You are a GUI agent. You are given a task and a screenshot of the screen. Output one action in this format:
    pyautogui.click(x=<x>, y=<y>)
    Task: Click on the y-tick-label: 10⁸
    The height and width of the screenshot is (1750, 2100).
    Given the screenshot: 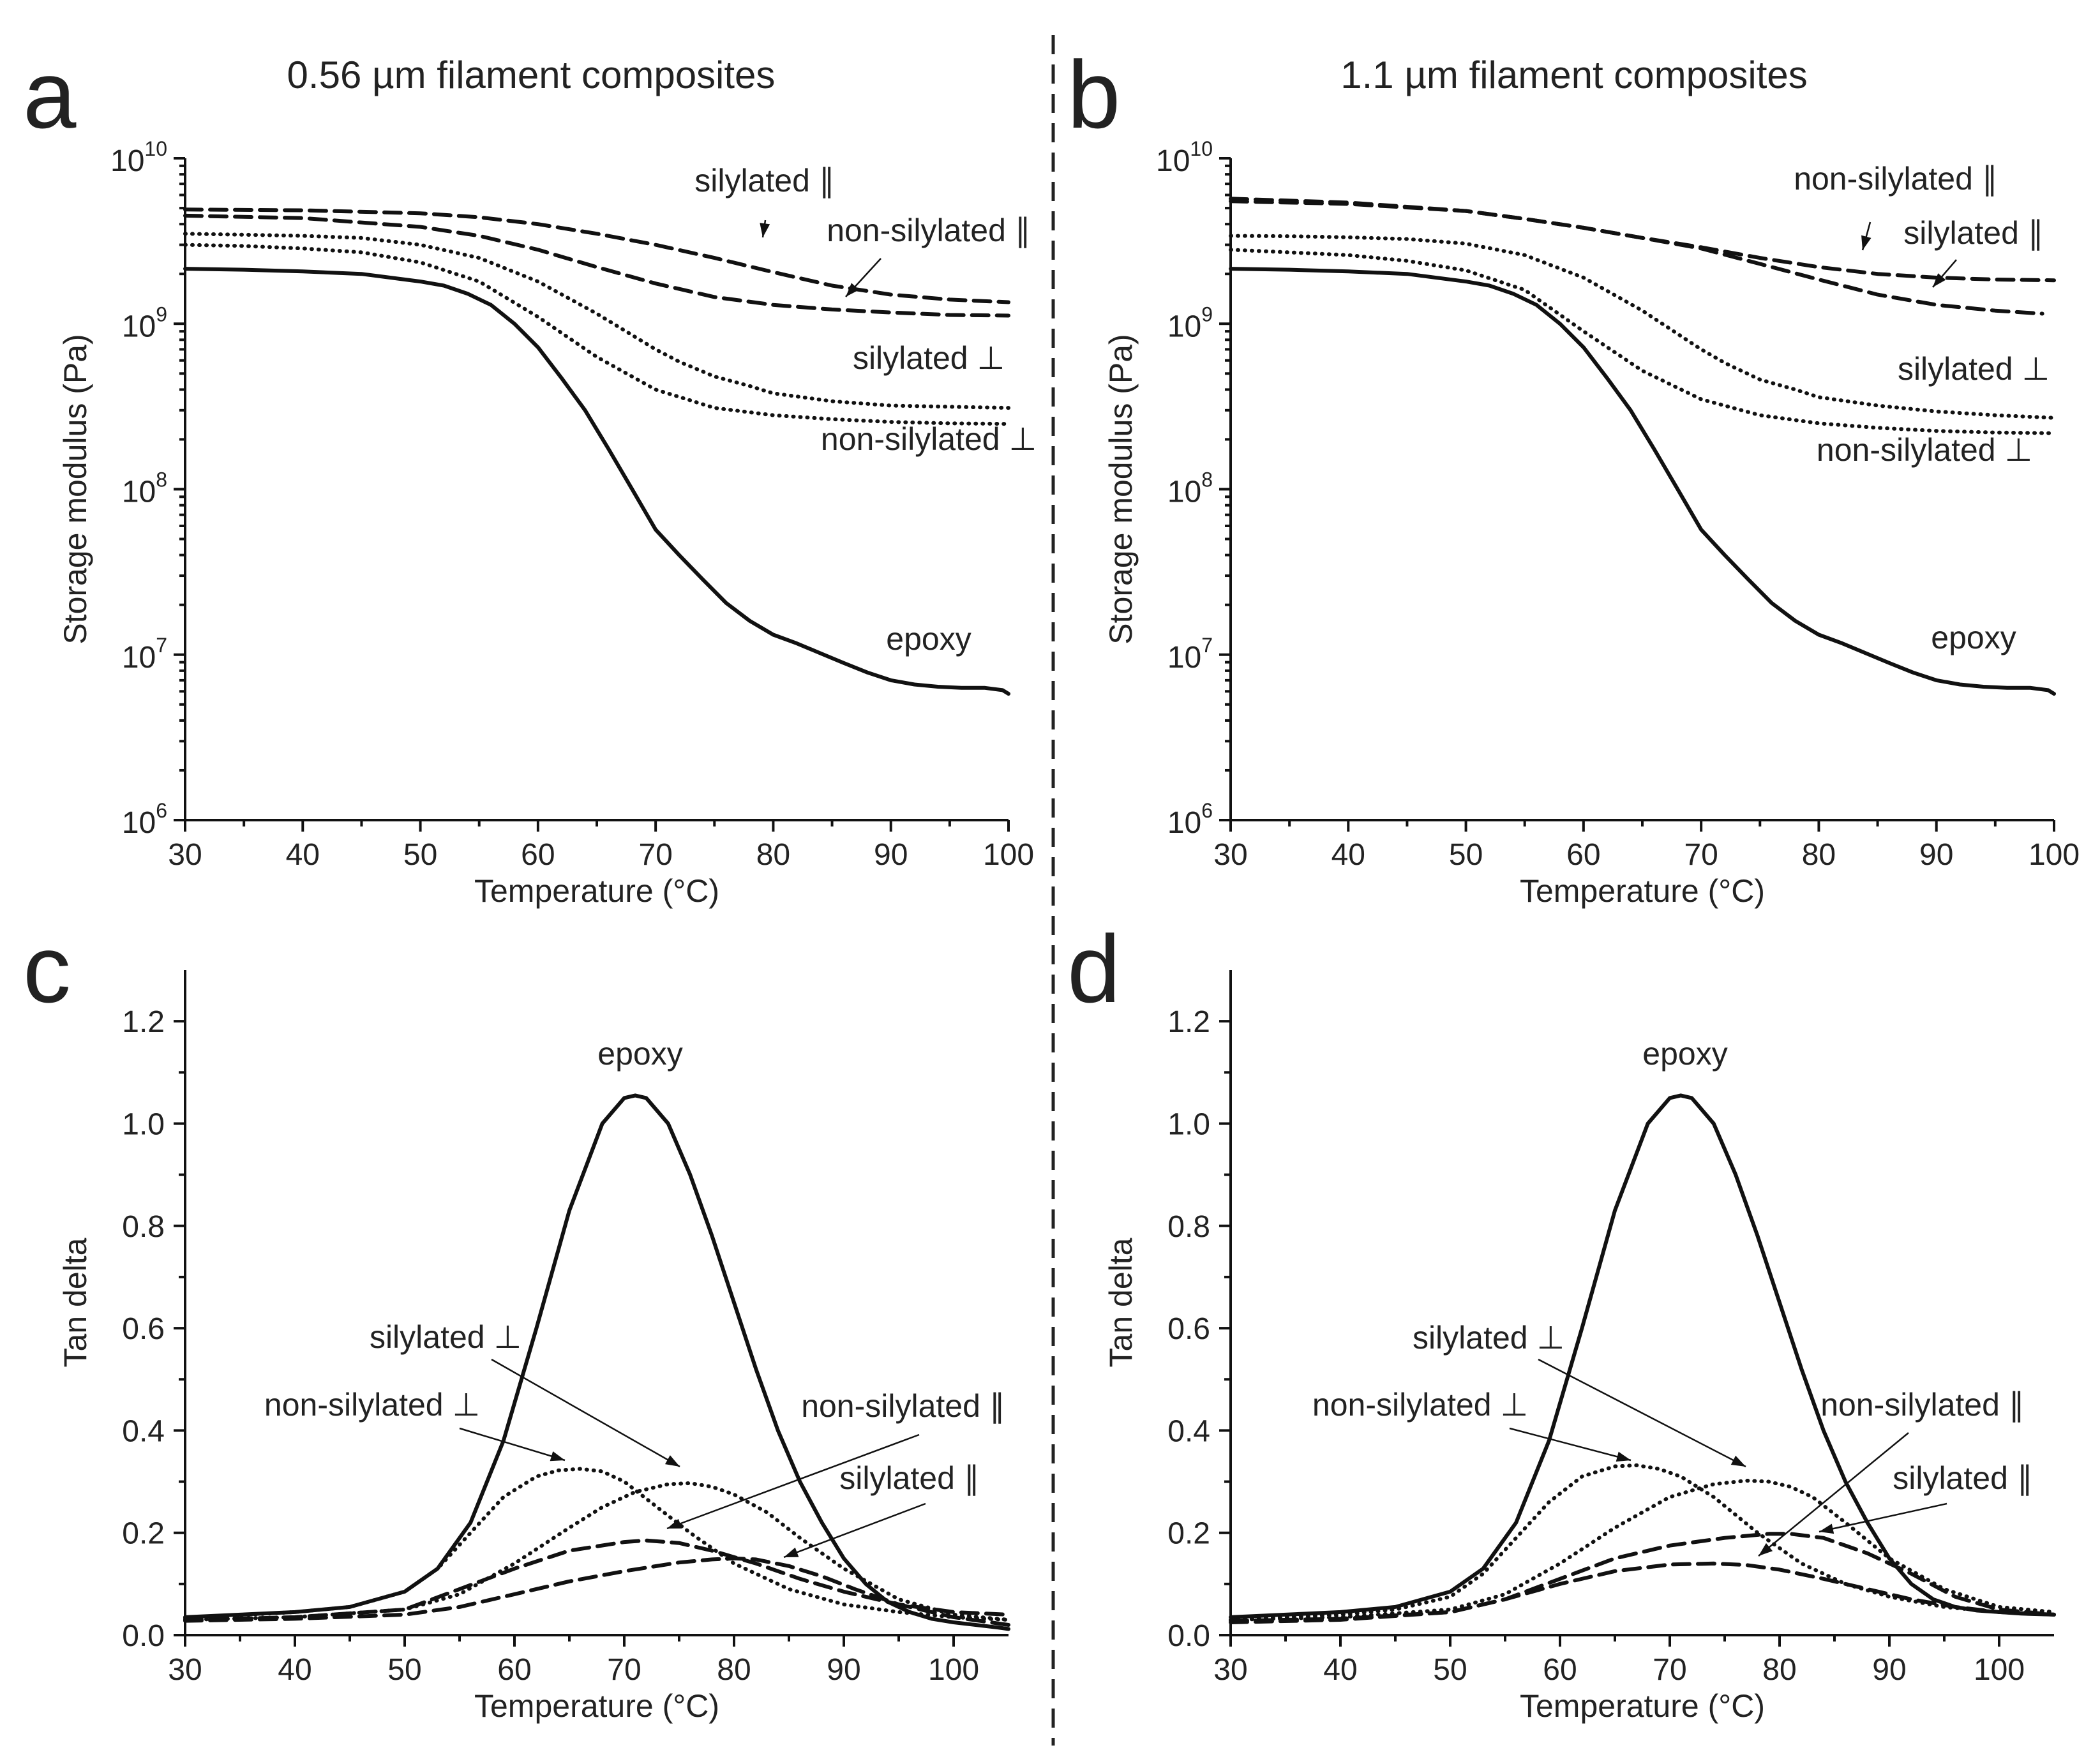 What is the action you would take?
    pyautogui.click(x=144, y=488)
    